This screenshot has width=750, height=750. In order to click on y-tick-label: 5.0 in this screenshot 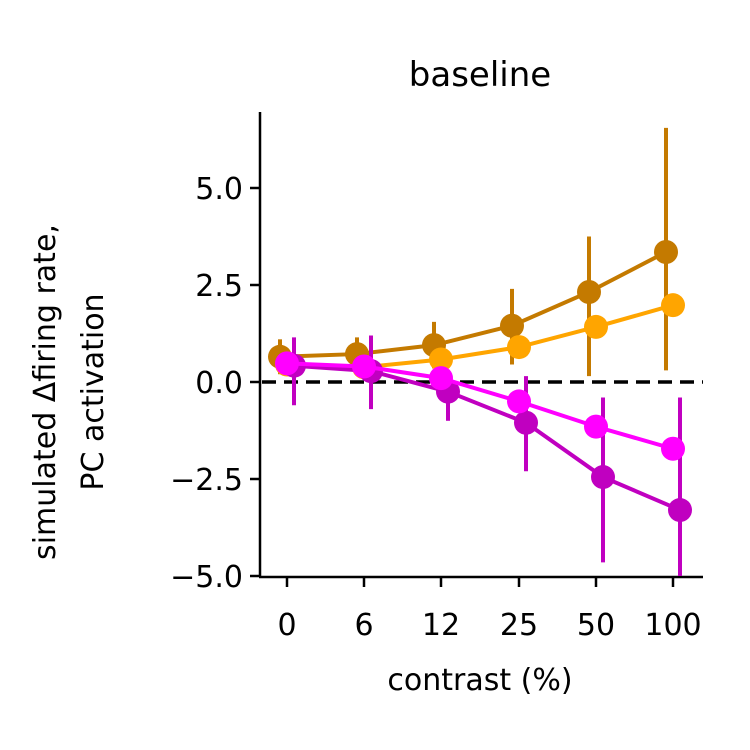, I will do `click(219, 189)`.